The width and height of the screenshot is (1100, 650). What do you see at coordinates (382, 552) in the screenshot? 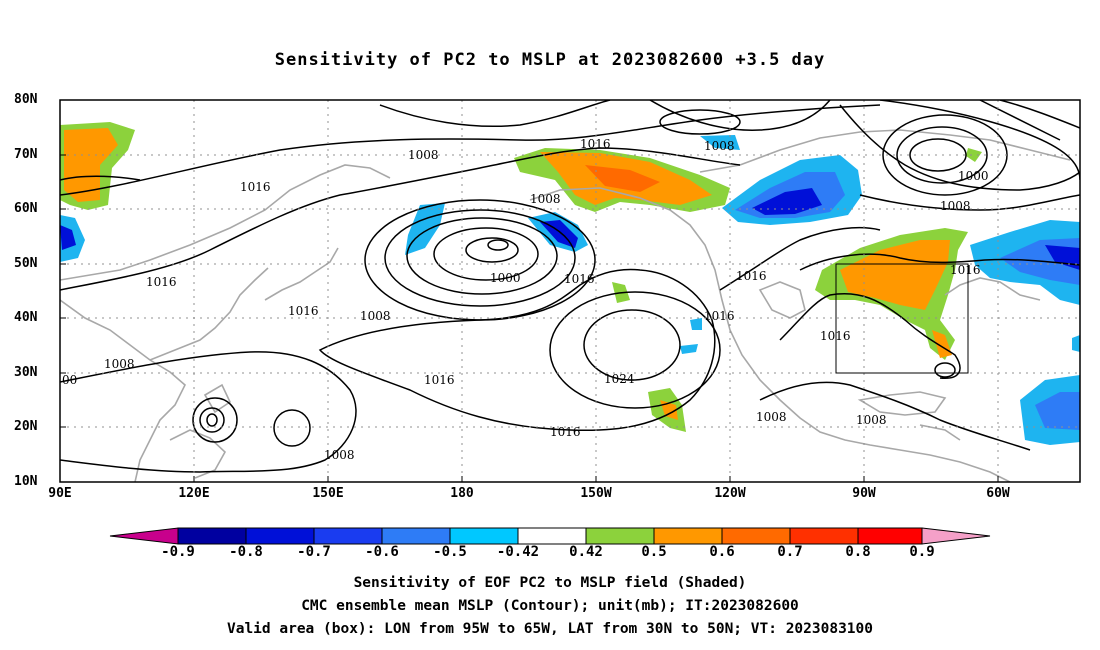
I see `colorbar-label: -0.6` at bounding box center [382, 552].